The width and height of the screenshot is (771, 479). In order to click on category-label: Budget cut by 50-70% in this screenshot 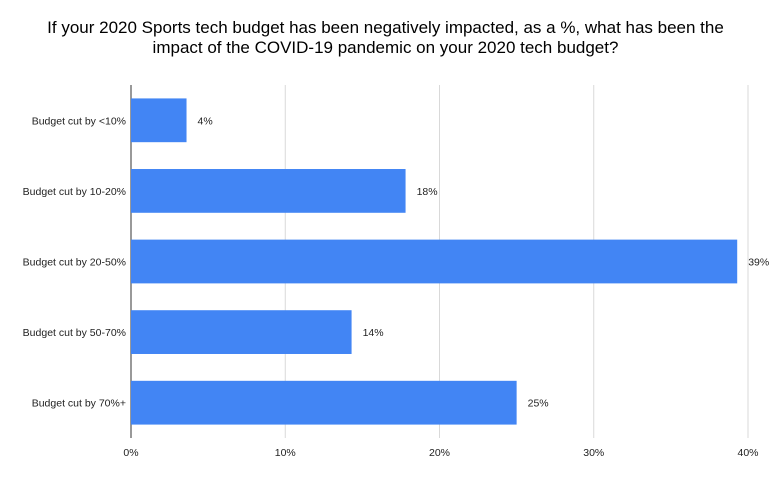, I will do `click(74, 333)`.